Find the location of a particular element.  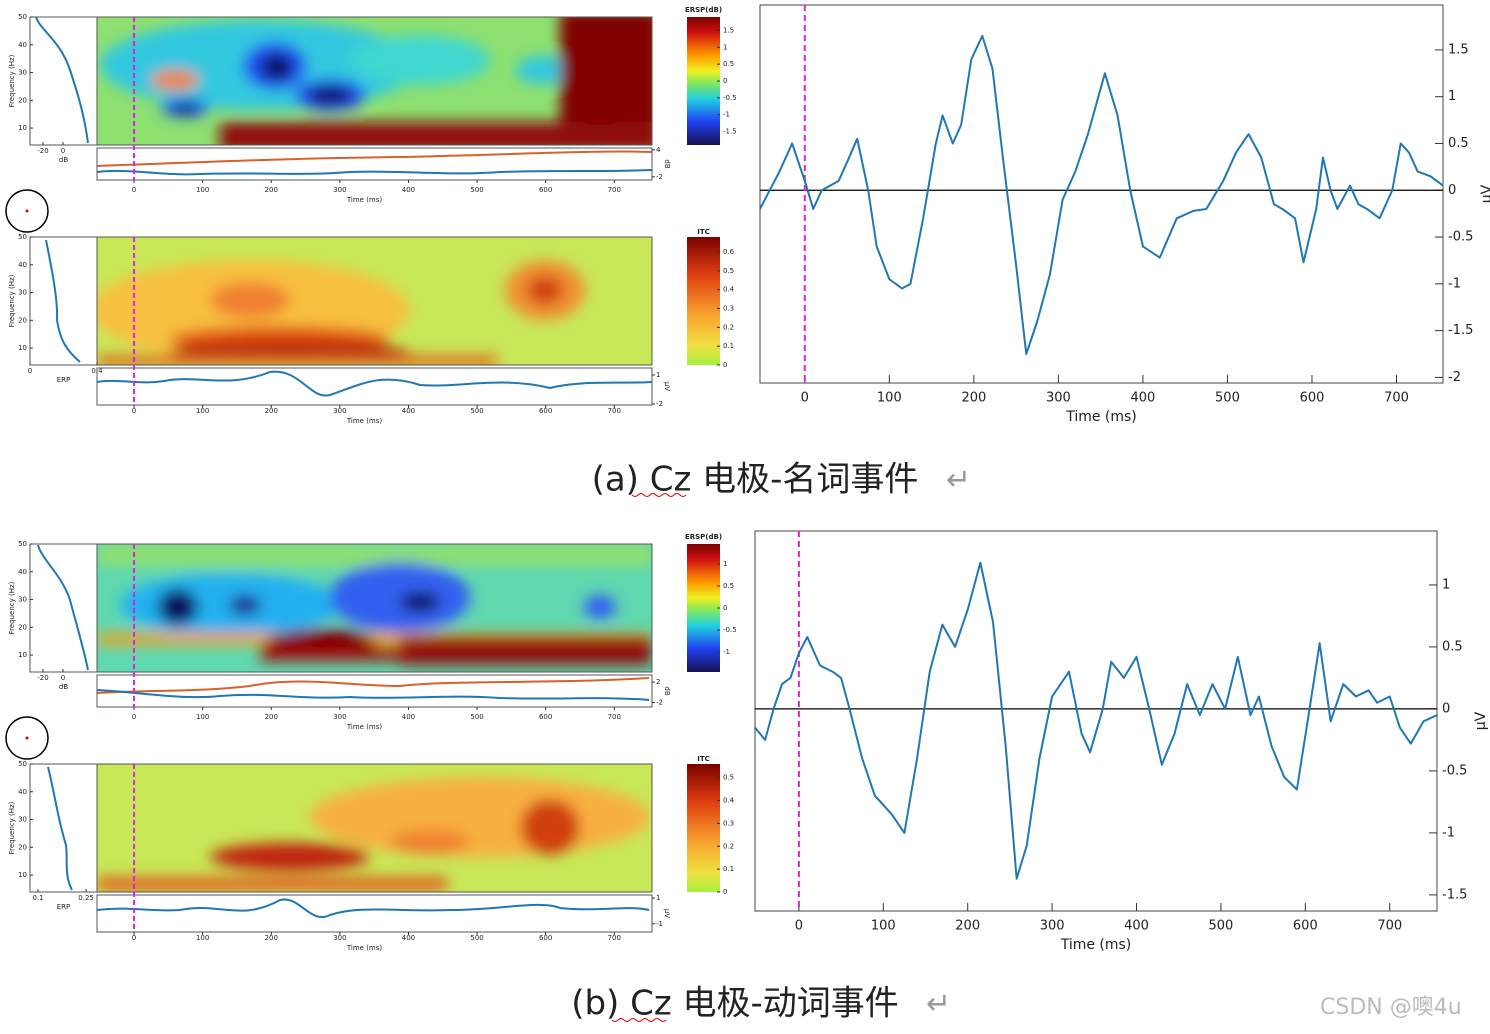

erp-tick-label: 0.1 is located at coordinates (37, 898).